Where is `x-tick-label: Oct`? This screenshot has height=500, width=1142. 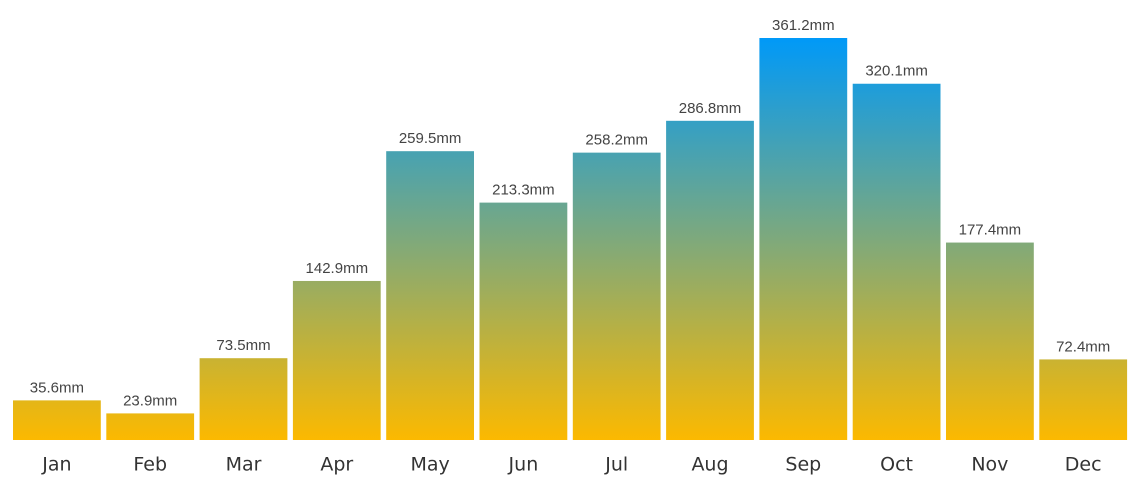
x-tick-label: Oct is located at coordinates (896, 465).